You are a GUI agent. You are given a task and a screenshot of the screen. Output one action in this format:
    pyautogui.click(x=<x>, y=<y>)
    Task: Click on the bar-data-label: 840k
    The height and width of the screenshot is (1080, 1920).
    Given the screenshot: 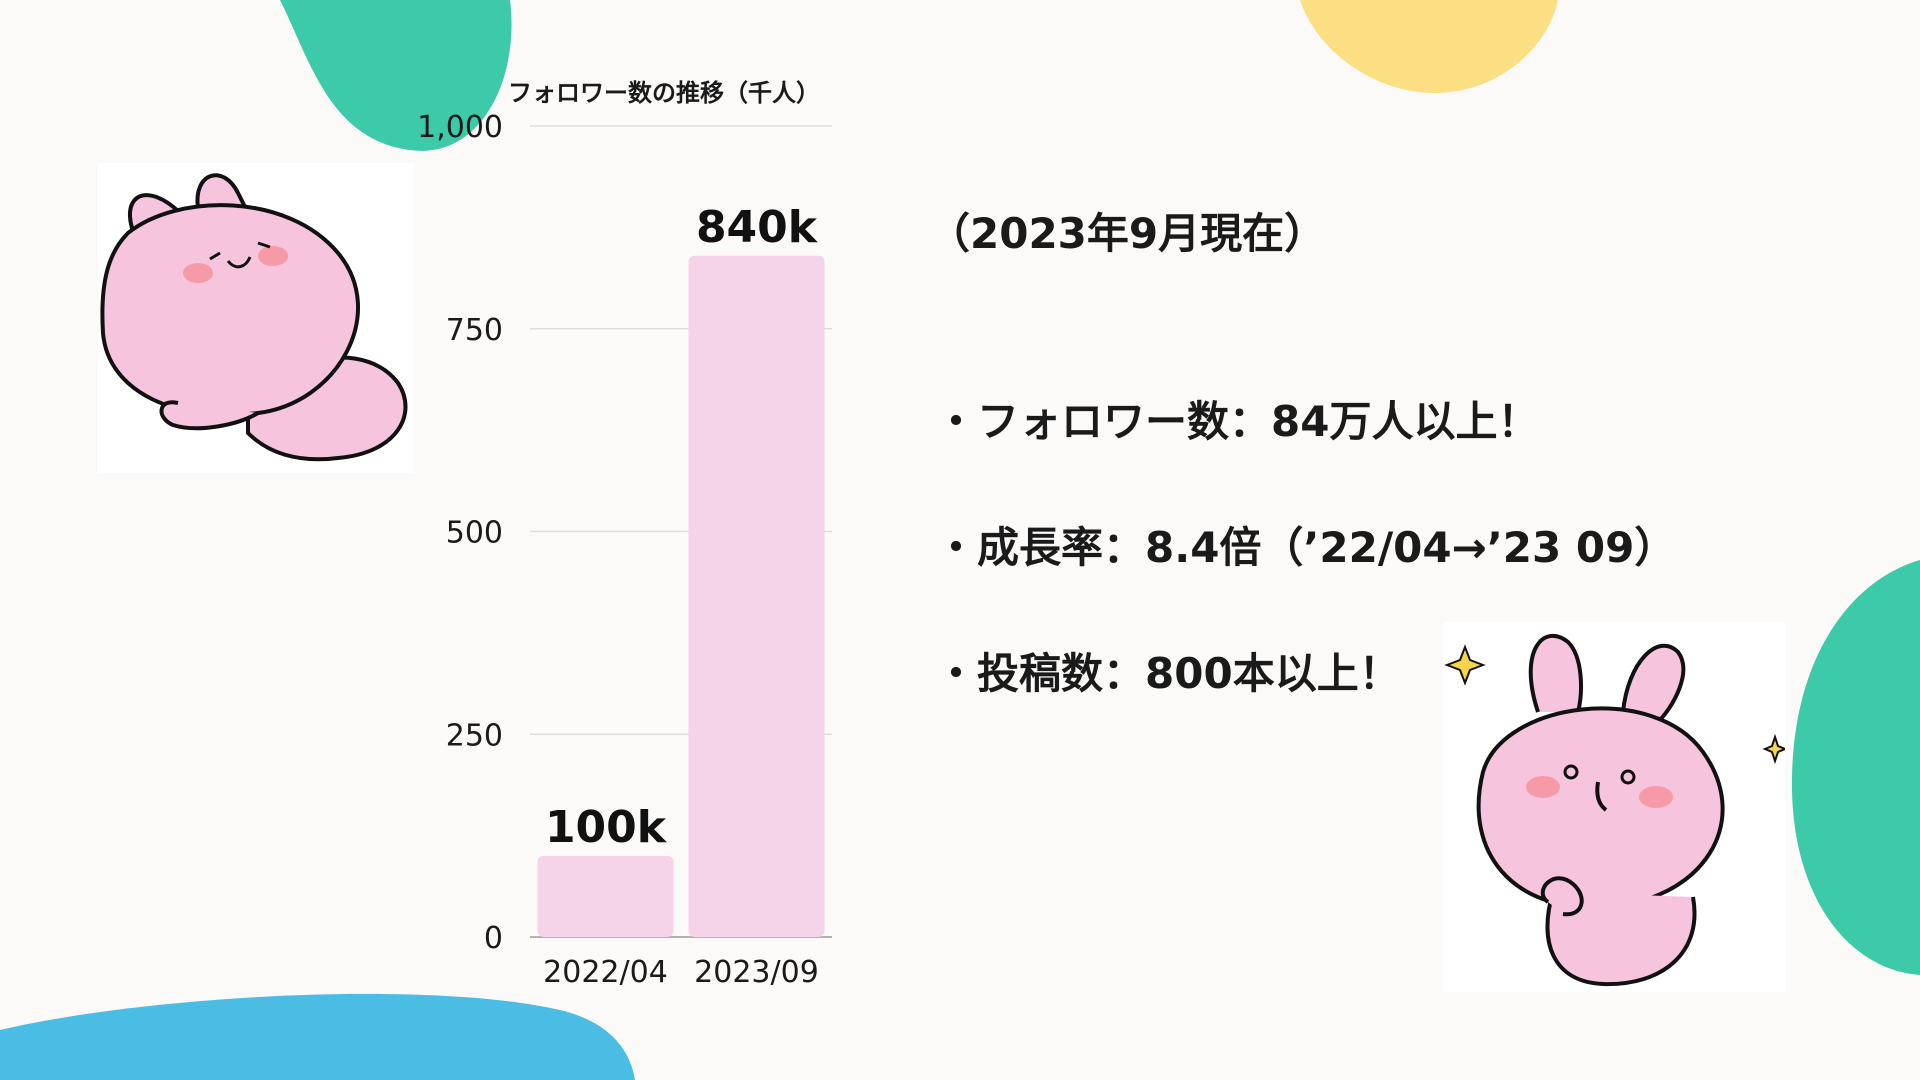 What is the action you would take?
    pyautogui.click(x=757, y=227)
    